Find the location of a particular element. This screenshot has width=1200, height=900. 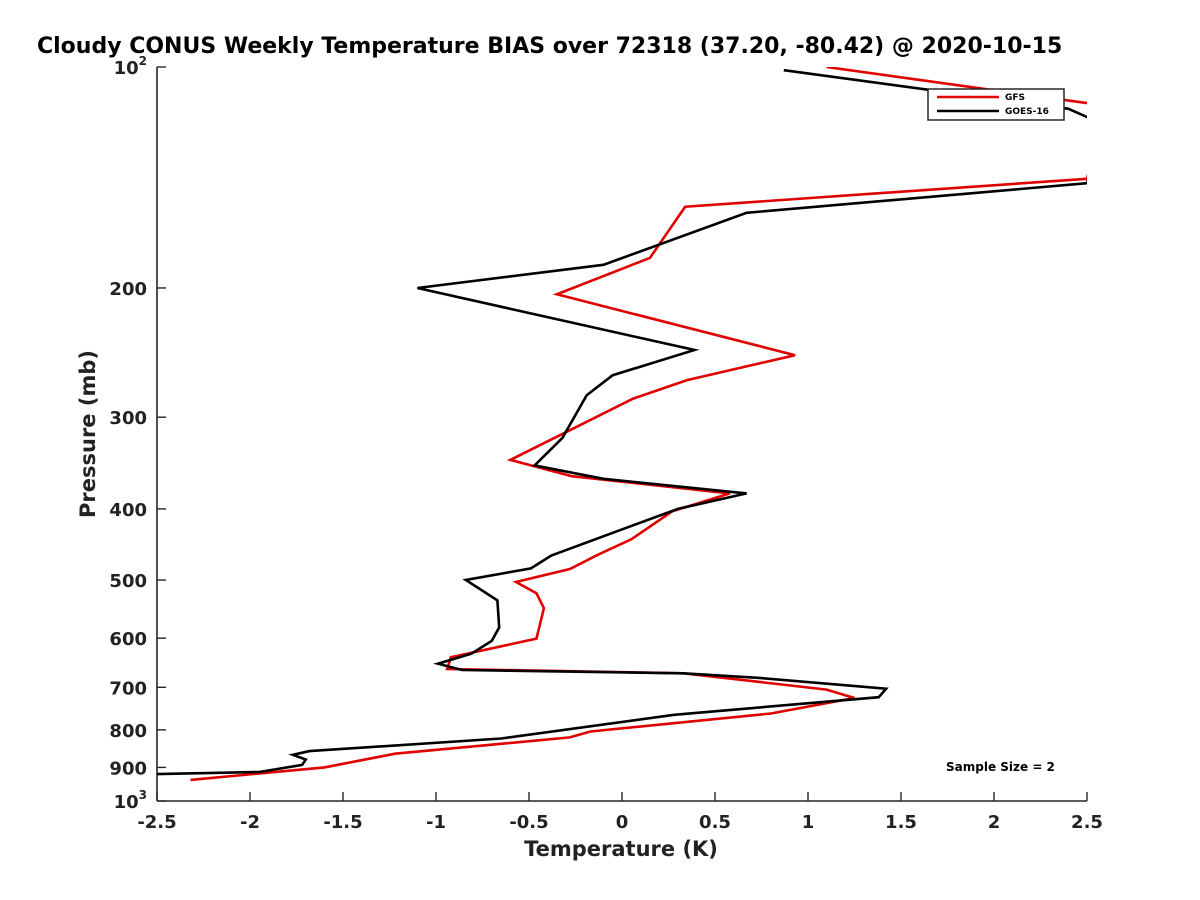

sample-size-annotation: Sample Size = 2 is located at coordinates (1000, 767).